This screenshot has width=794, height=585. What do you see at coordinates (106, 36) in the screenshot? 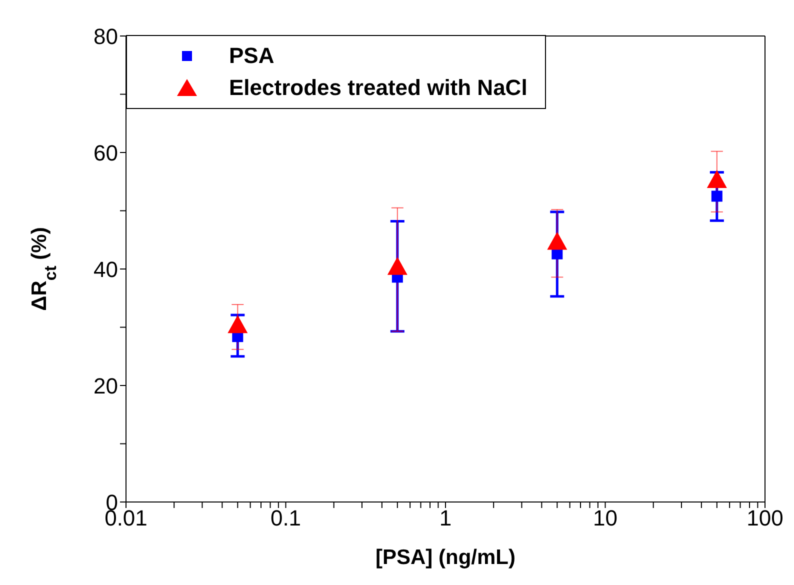
I see `y-tick-label: 80` at bounding box center [106, 36].